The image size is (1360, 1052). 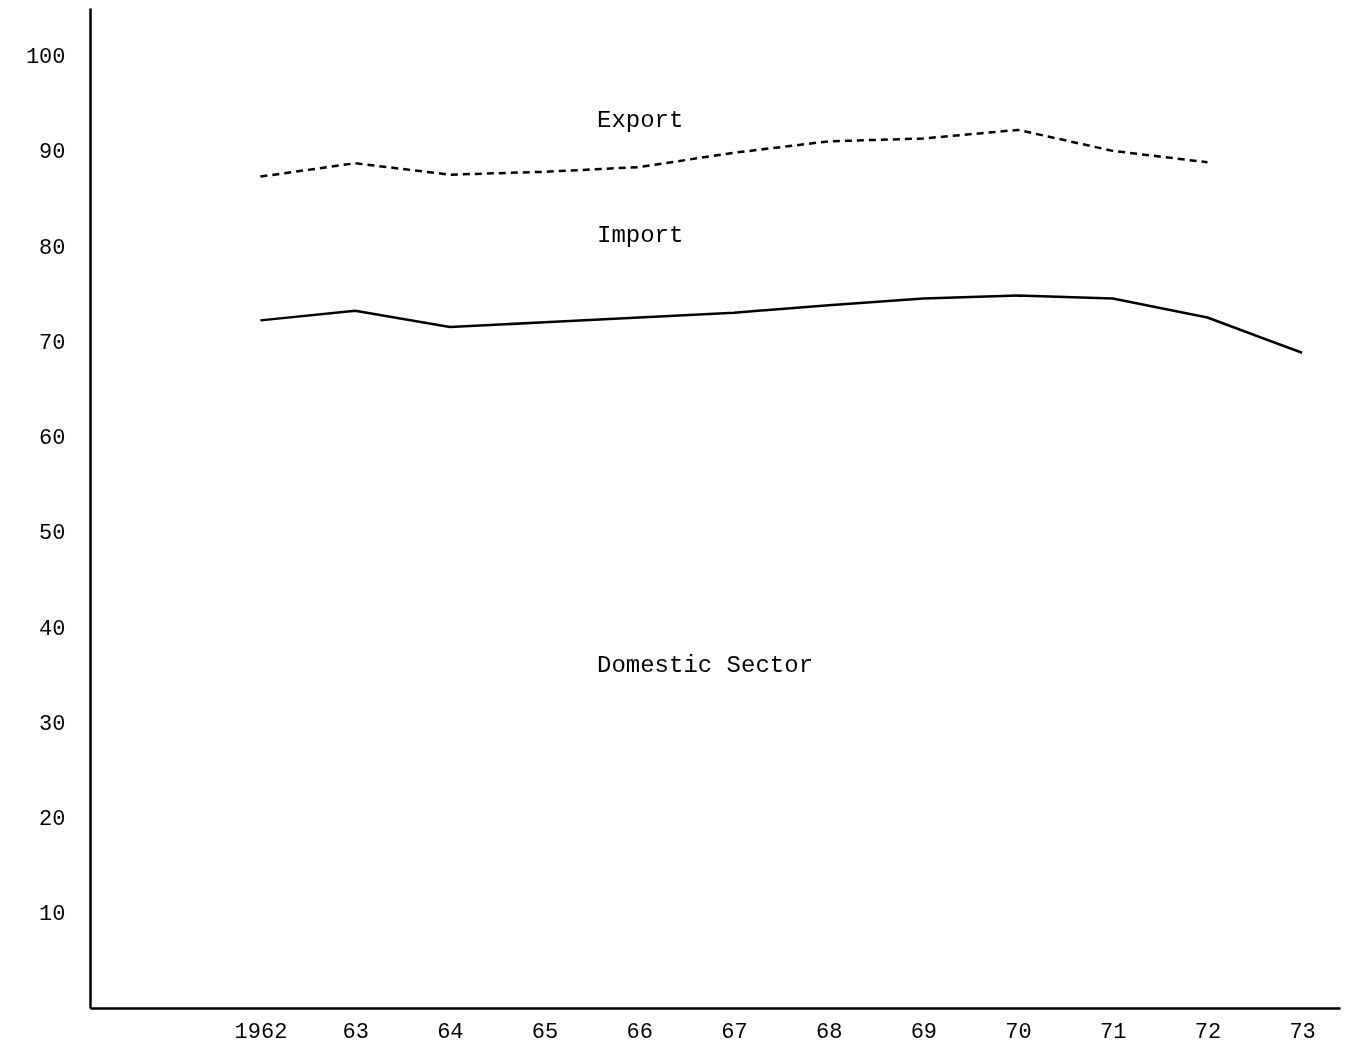 What do you see at coordinates (52, 439) in the screenshot?
I see `y-tick-label: 60` at bounding box center [52, 439].